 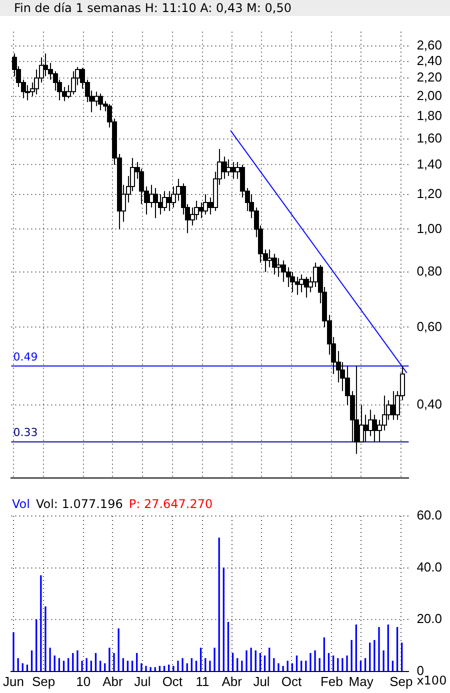 I want to click on y-tick-label: 60.0, so click(x=429, y=515).